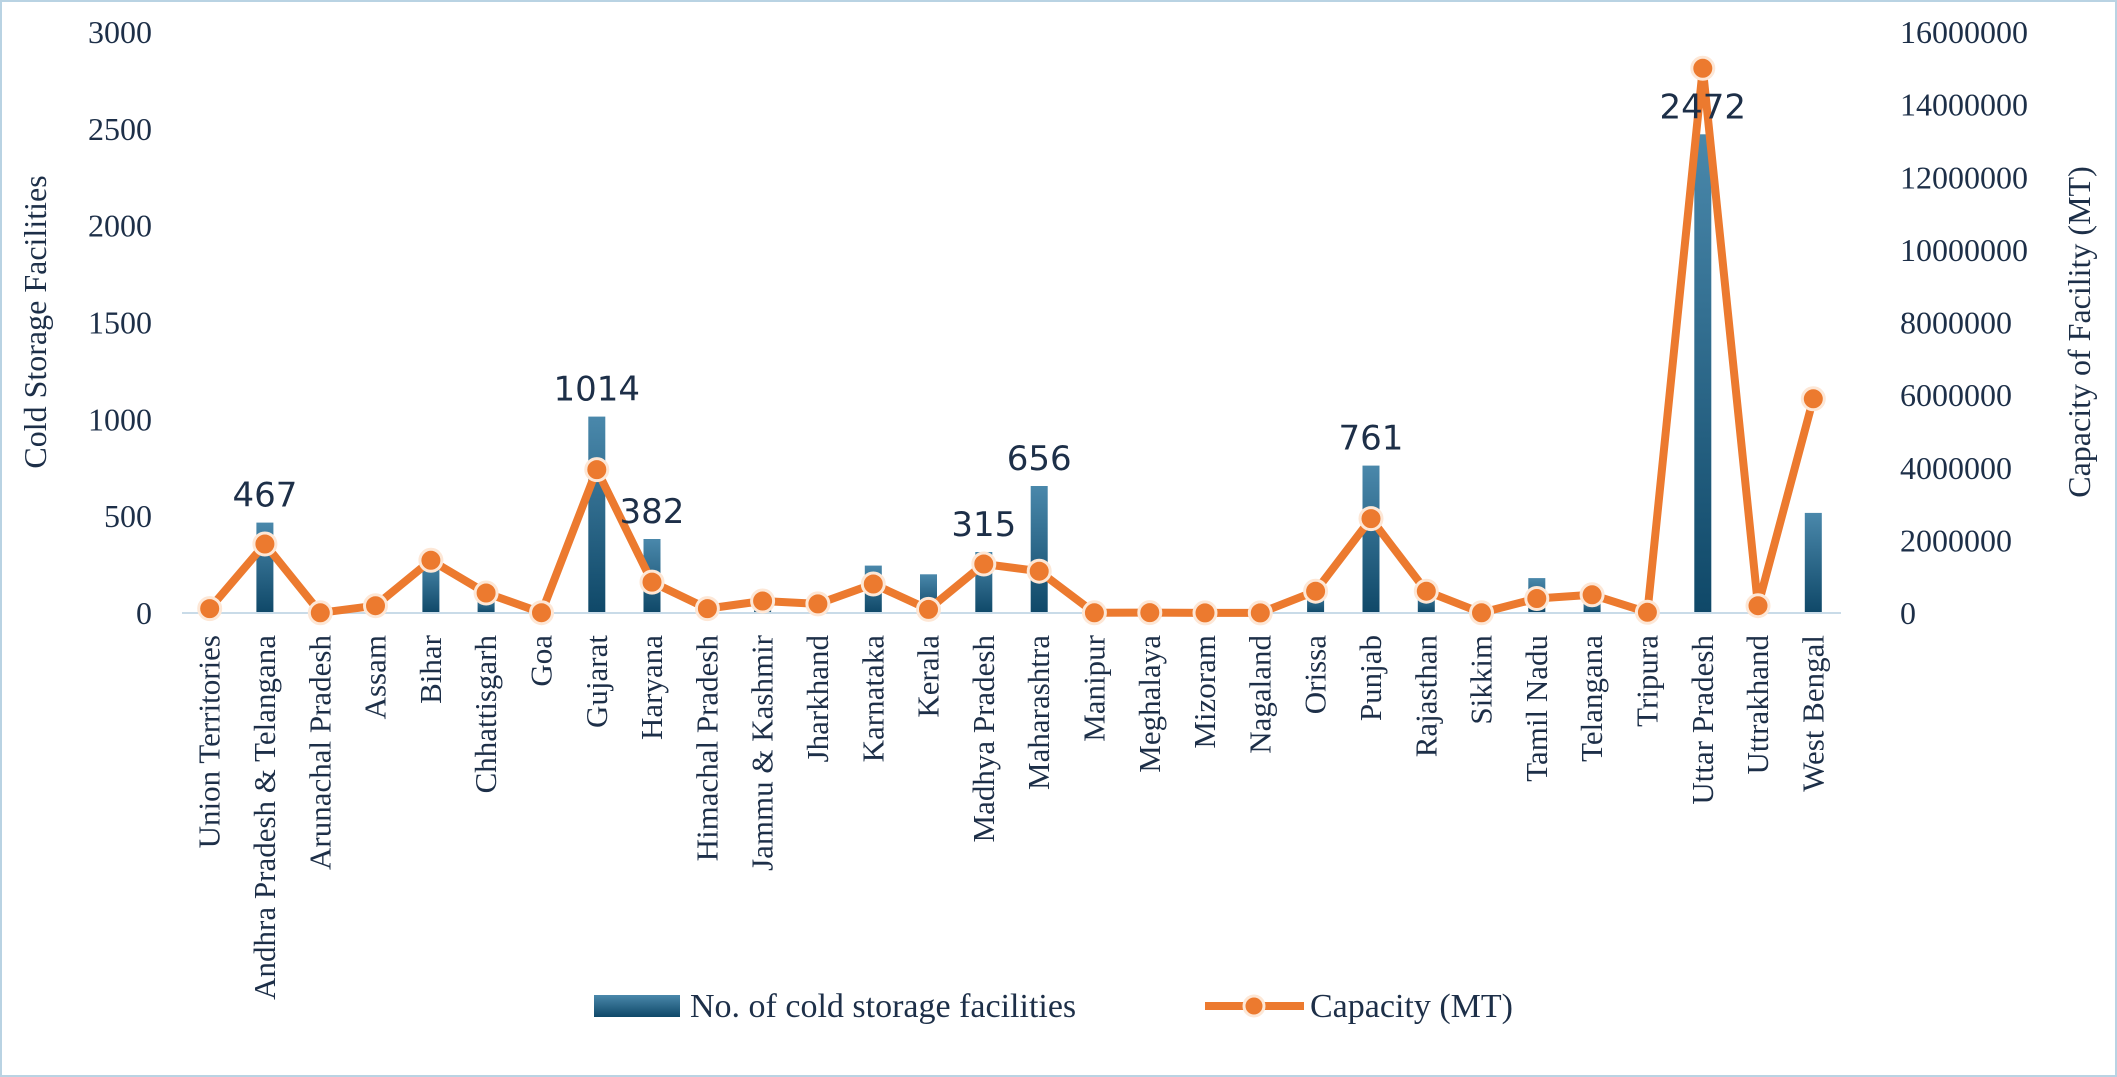 The height and width of the screenshot is (1077, 2117). What do you see at coordinates (375, 677) in the screenshot?
I see `x-tick-label-3: Assam` at bounding box center [375, 677].